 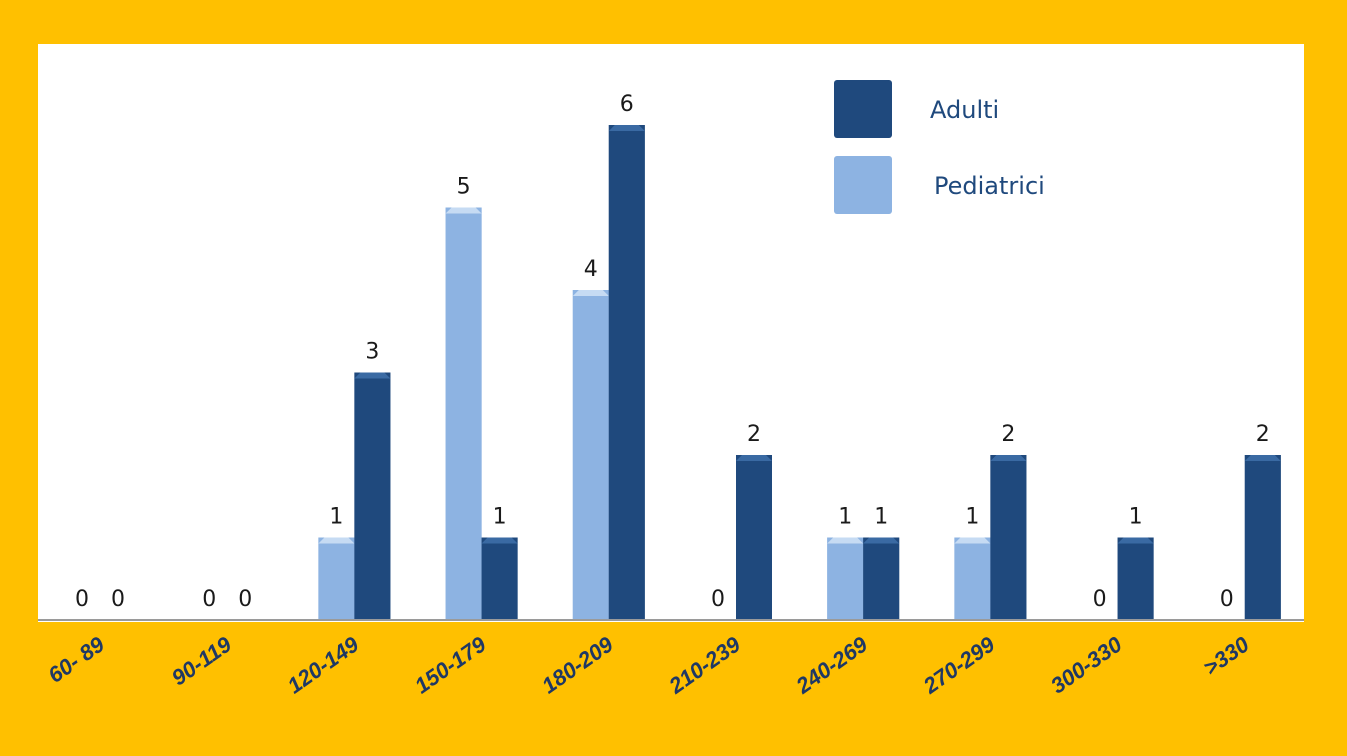 I want to click on value-label-adulti-60-89: 0, so click(x=118, y=599).